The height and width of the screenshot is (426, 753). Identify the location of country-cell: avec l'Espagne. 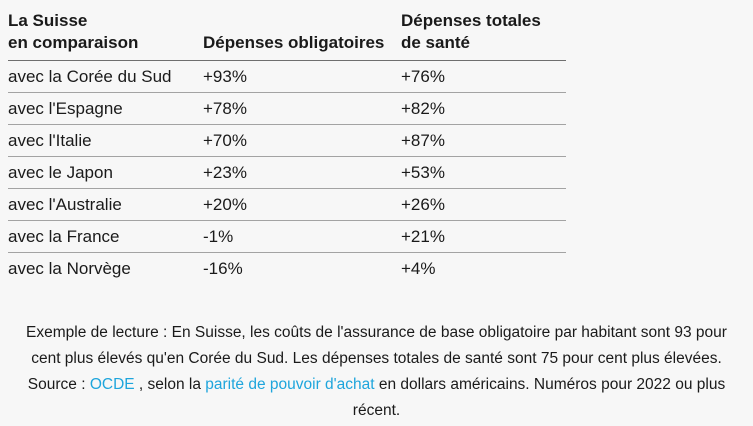
(65, 108).